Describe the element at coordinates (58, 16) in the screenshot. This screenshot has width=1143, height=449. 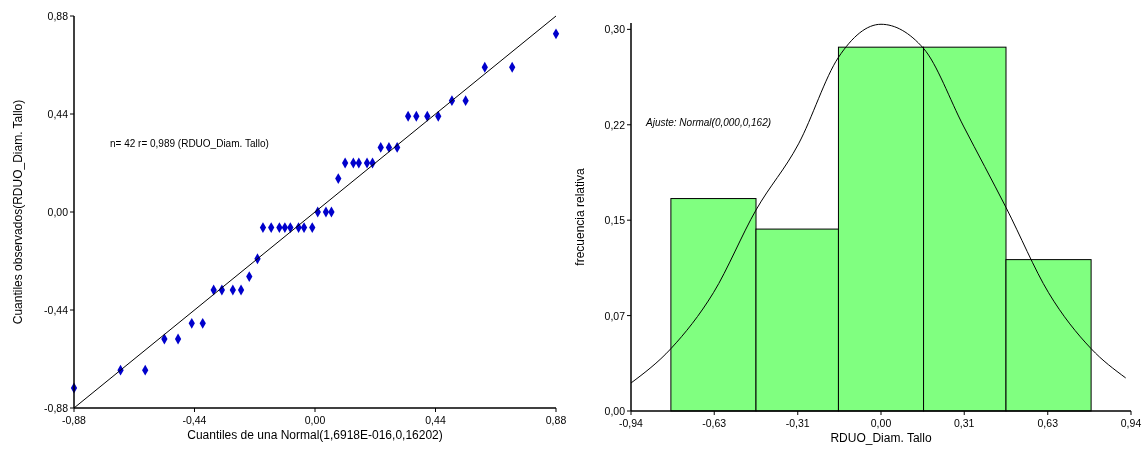
I see `y-tick-label: 0,88` at that location.